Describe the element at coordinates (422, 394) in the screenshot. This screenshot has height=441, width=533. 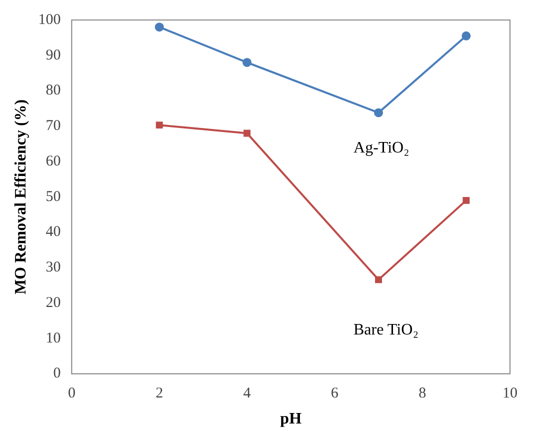
I see `x-tick-label: 8` at that location.